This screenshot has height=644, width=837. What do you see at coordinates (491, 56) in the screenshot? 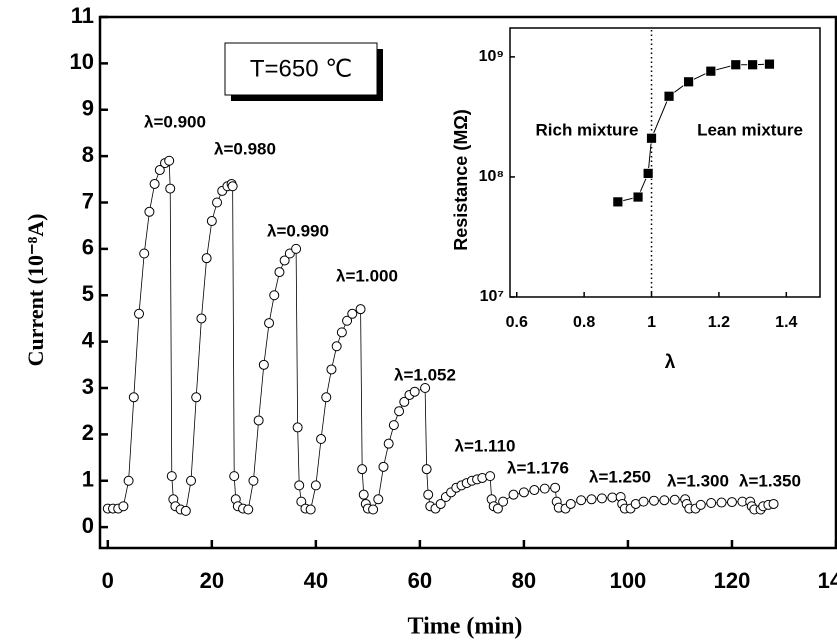
I see `y-tick-label: 10⁹` at bounding box center [491, 56].